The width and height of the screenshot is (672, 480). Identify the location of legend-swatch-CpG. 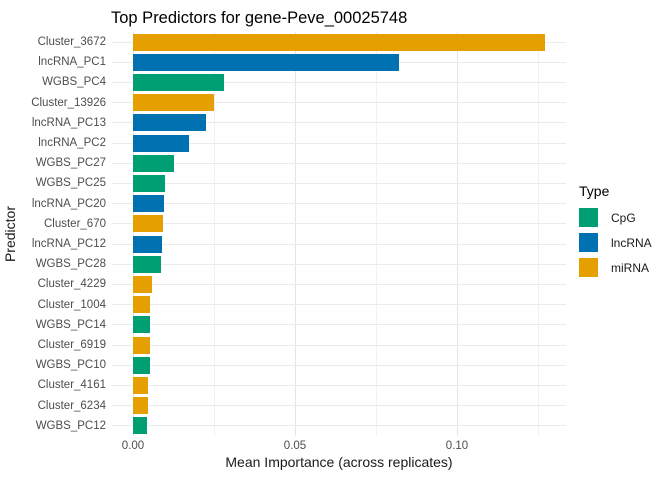
(588, 217).